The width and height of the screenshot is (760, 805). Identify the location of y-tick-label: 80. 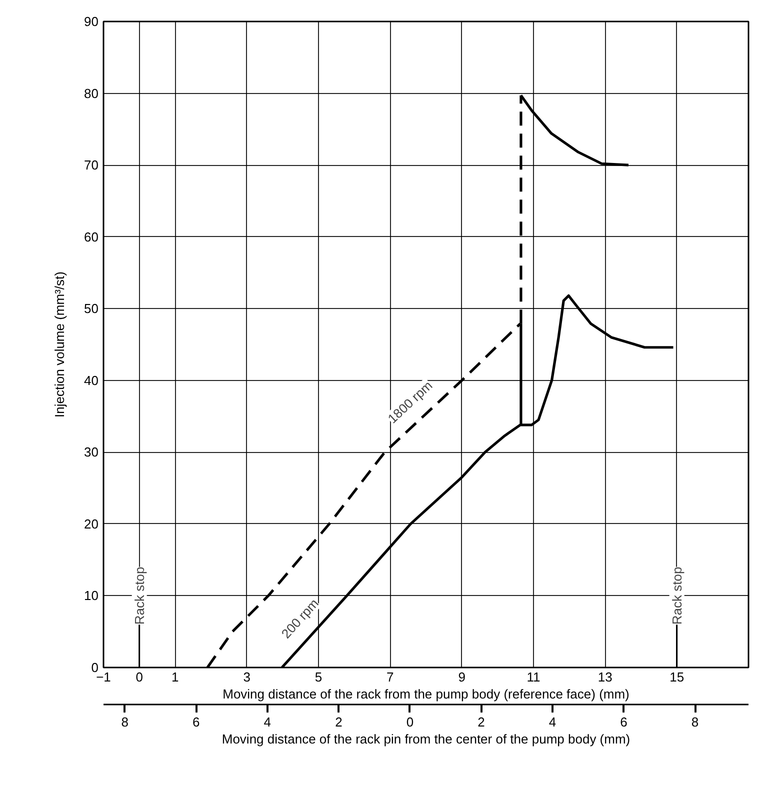
(91, 93).